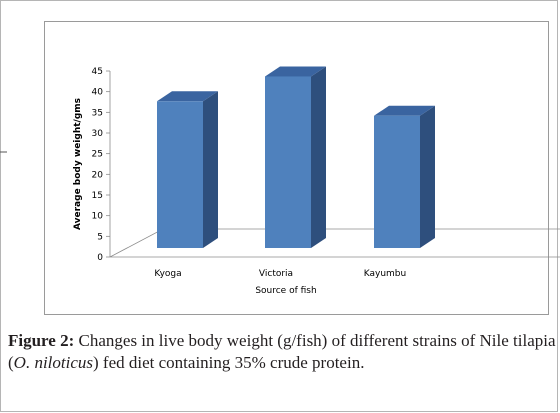 This screenshot has width=560, height=413. What do you see at coordinates (97, 72) in the screenshot?
I see `y-tick-label: 45` at bounding box center [97, 72].